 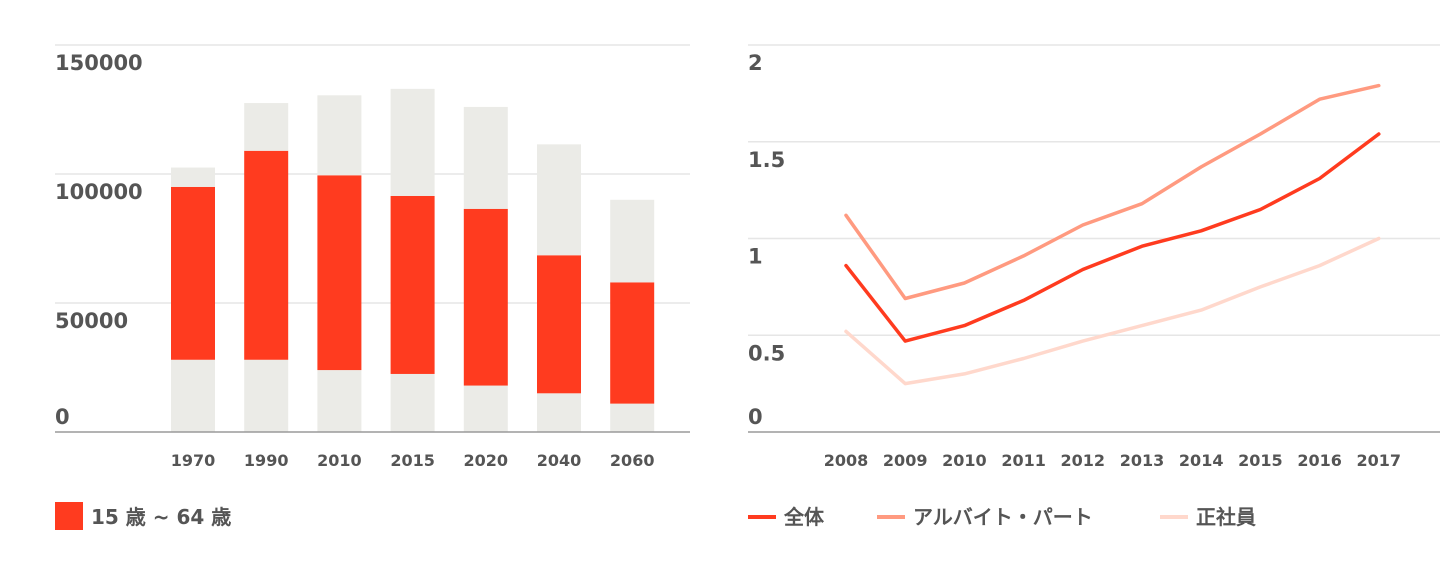 What do you see at coordinates (766, 160) in the screenshot?
I see `y-tick-label: 1.5` at bounding box center [766, 160].